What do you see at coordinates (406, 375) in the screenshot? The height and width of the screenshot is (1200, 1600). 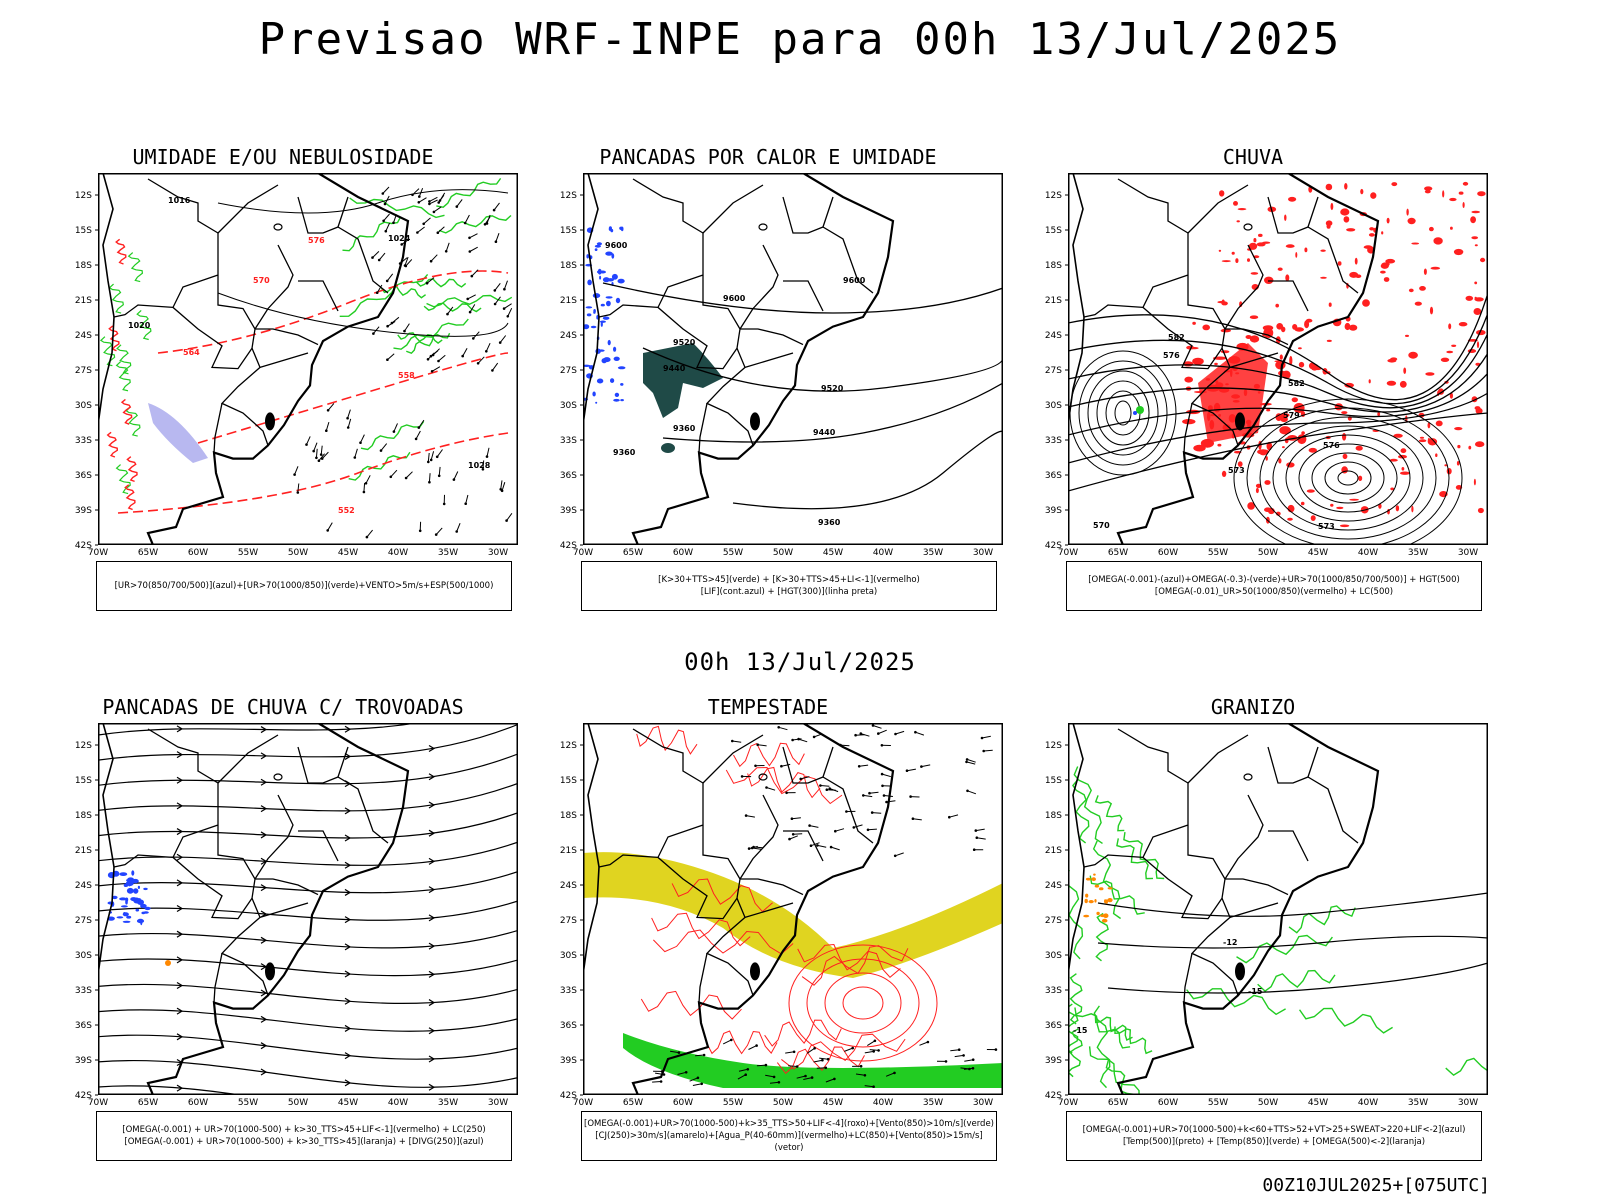 I see `thickness-label: 558` at bounding box center [406, 375].